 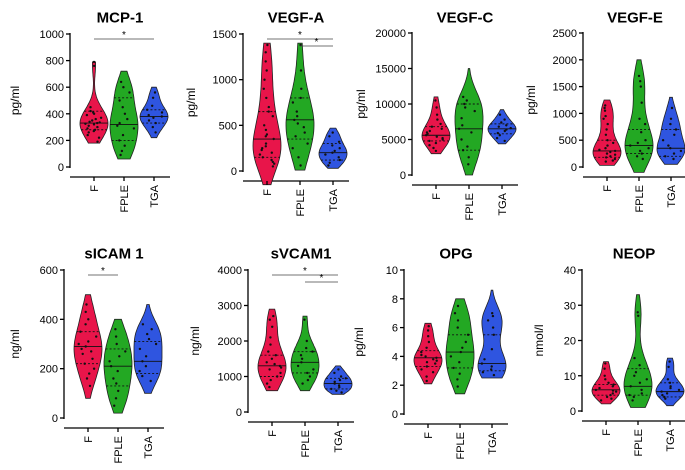 What do you see at coordinates (390, 105) in the screenshot?
I see `y-tick-label: 10000` at bounding box center [390, 105].